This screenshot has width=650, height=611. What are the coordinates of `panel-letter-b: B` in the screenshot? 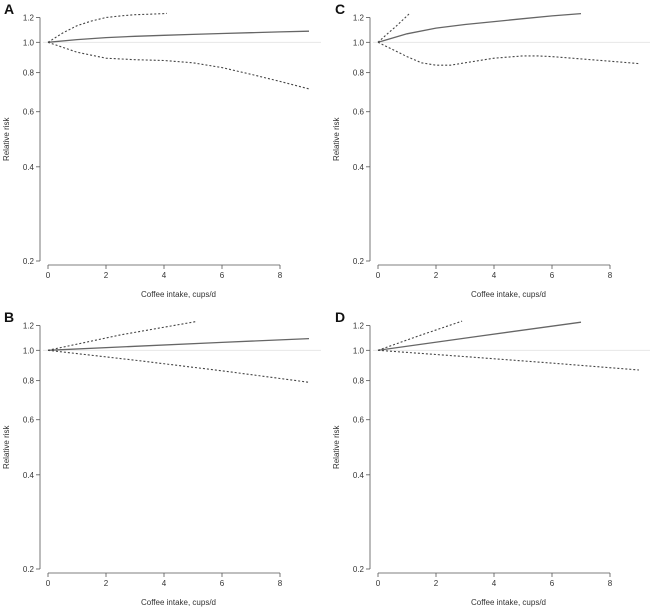 It's located at (9, 317).